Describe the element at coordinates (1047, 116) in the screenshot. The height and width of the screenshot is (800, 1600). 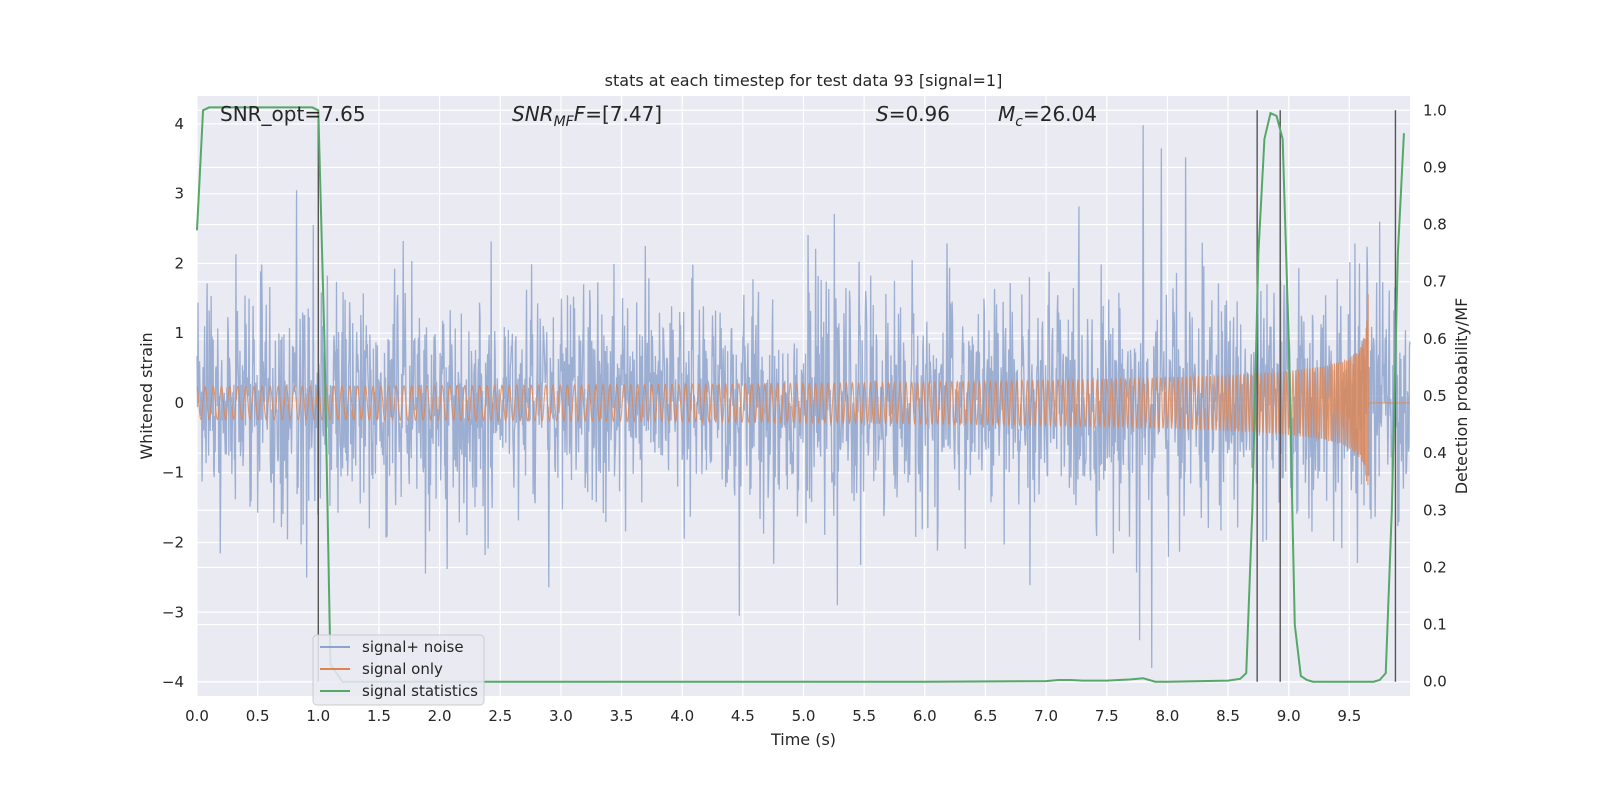
I see `annotation-mc: Mc=26.04` at that location.